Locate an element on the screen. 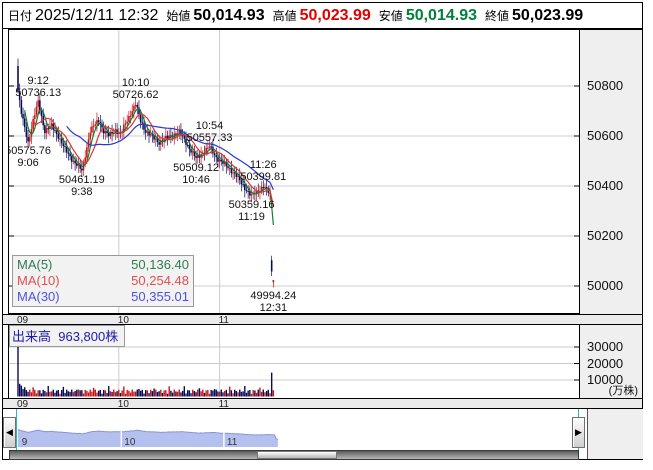  volume-label: 出来高 is located at coordinates (32, 336).